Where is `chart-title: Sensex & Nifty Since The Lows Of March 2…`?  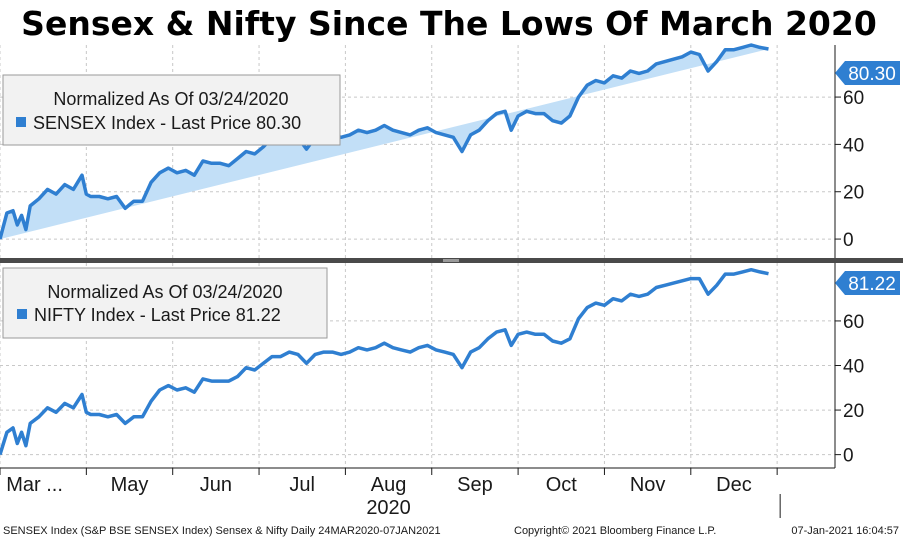 chart-title: Sensex & Nifty Since The Lows Of March 2… is located at coordinates (449, 23).